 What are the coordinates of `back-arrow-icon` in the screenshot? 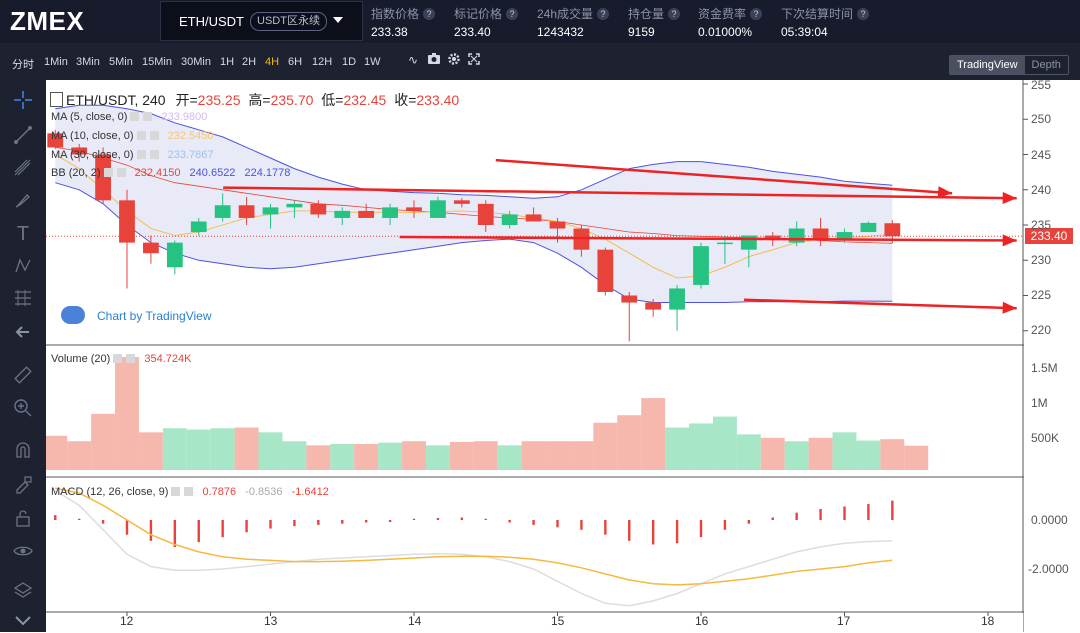 It's located at (23, 334).